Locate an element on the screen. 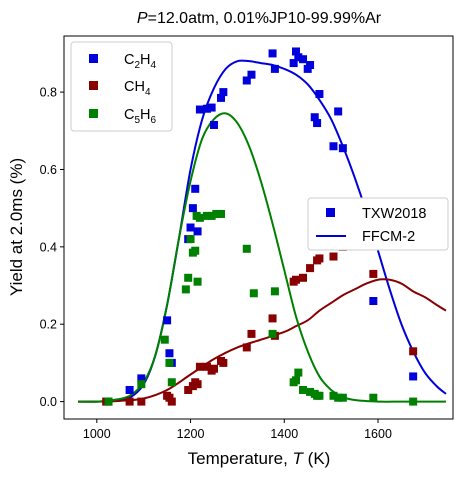  y-axis-title: Yield at 2.0ms (%) is located at coordinates (16, 227).